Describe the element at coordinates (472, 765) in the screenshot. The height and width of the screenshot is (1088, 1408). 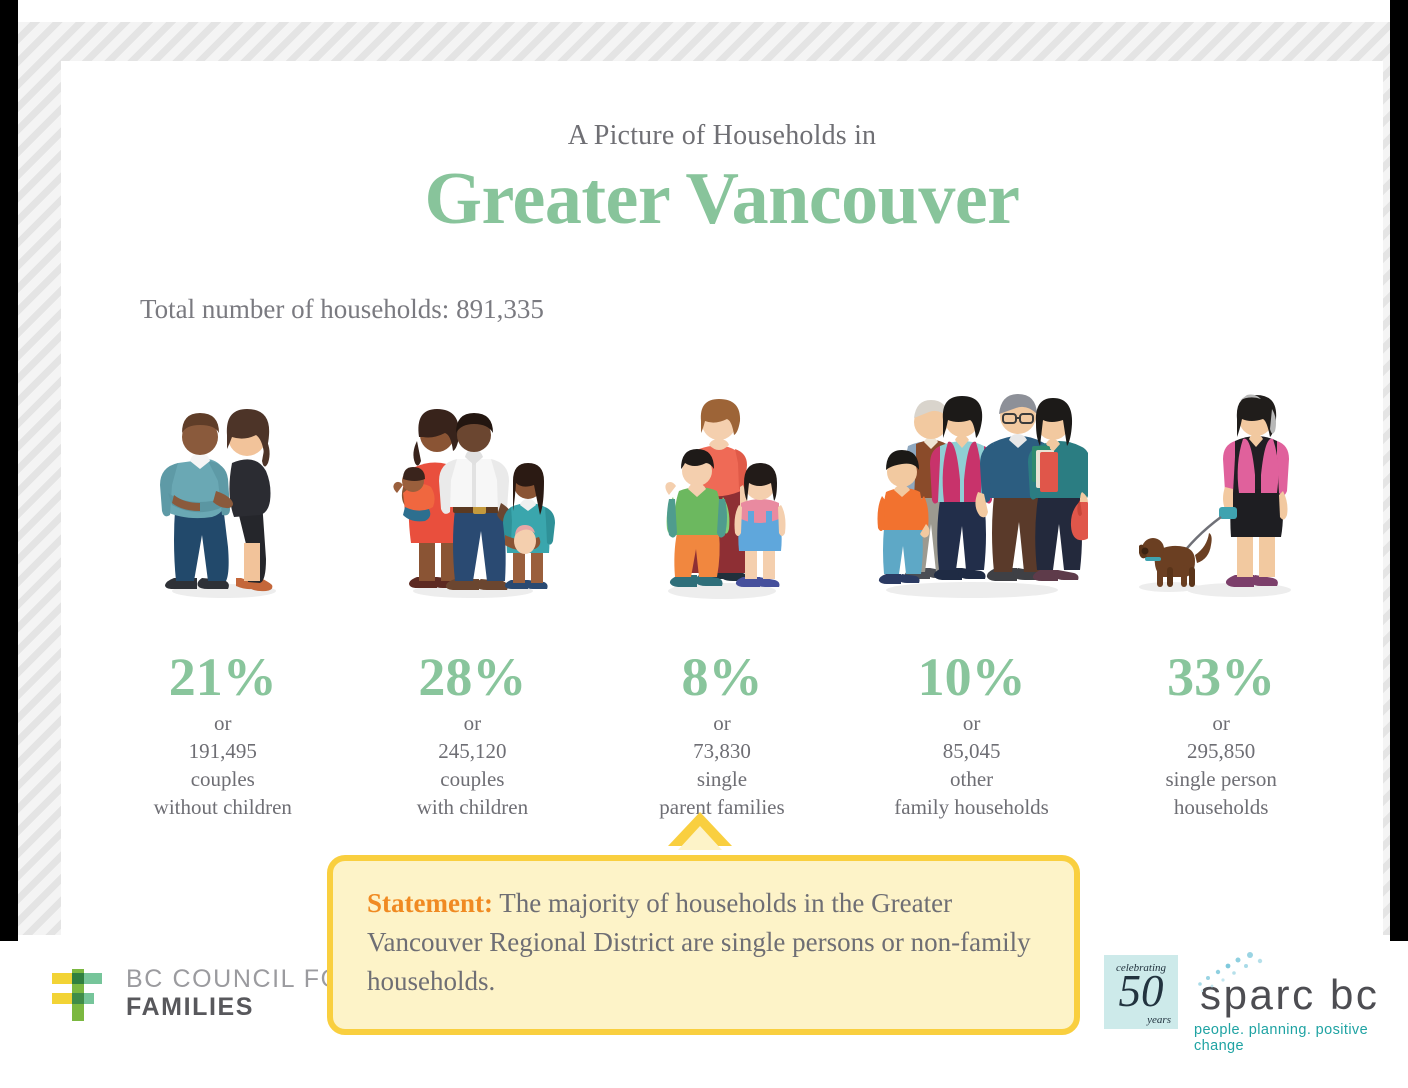
I see `stat-caption: or 245,120 couples with children` at that location.